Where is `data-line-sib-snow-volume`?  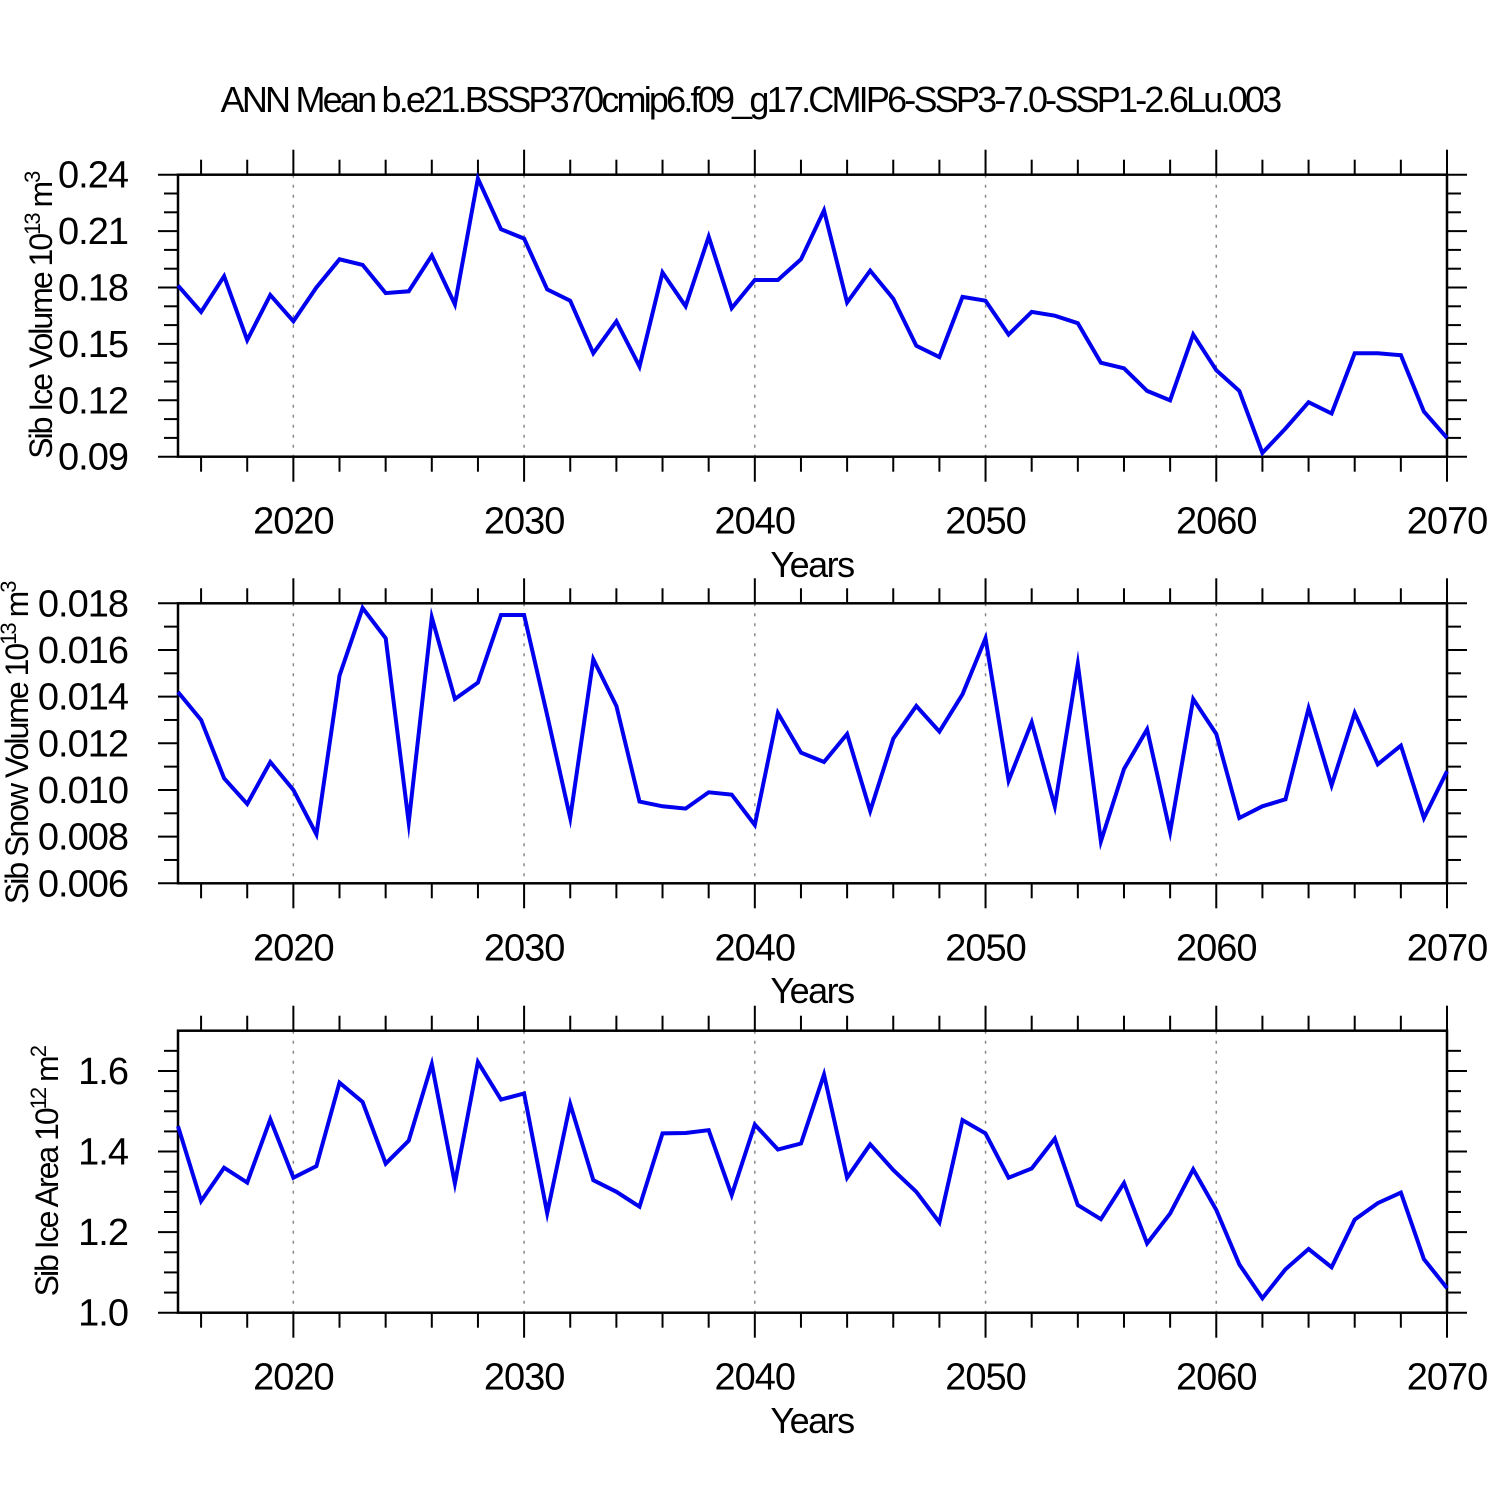
data-line-sib-snow-volume is located at coordinates (812, 727).